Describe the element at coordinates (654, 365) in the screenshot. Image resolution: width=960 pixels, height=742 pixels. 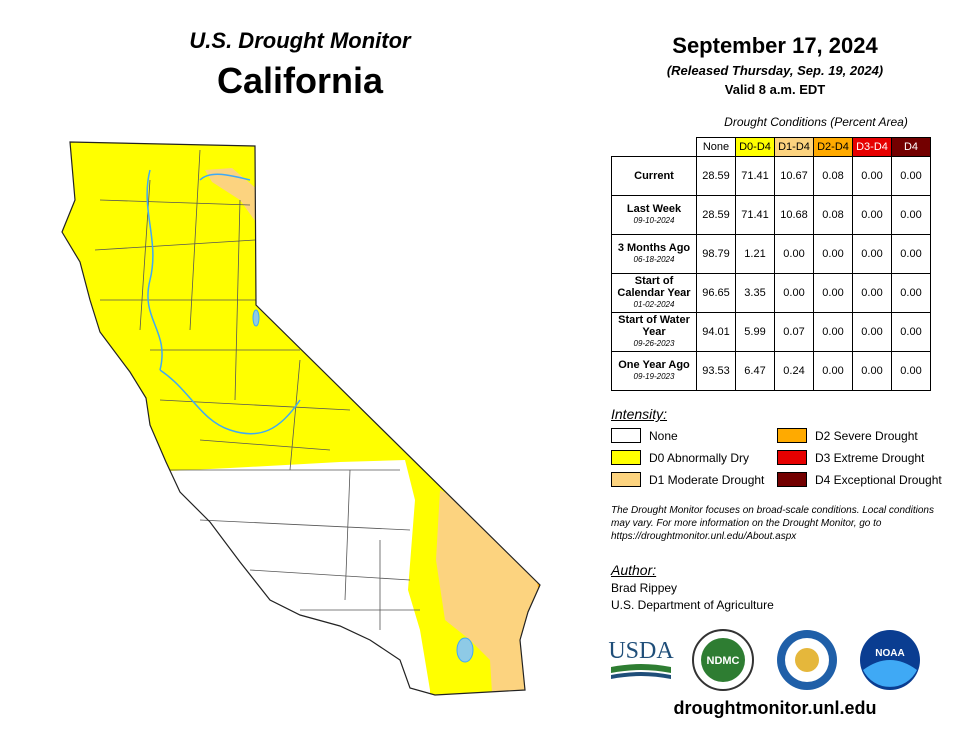
I see `row-label-text: One Year Ago` at that location.